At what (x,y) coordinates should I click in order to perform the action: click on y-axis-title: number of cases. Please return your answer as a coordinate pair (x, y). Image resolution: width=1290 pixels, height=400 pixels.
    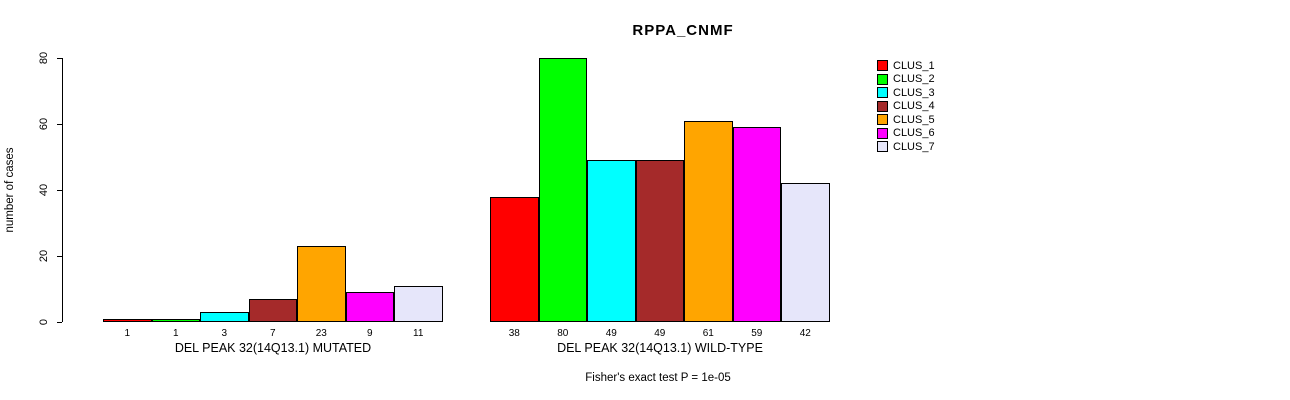
    Looking at the image, I should click on (10, 190).